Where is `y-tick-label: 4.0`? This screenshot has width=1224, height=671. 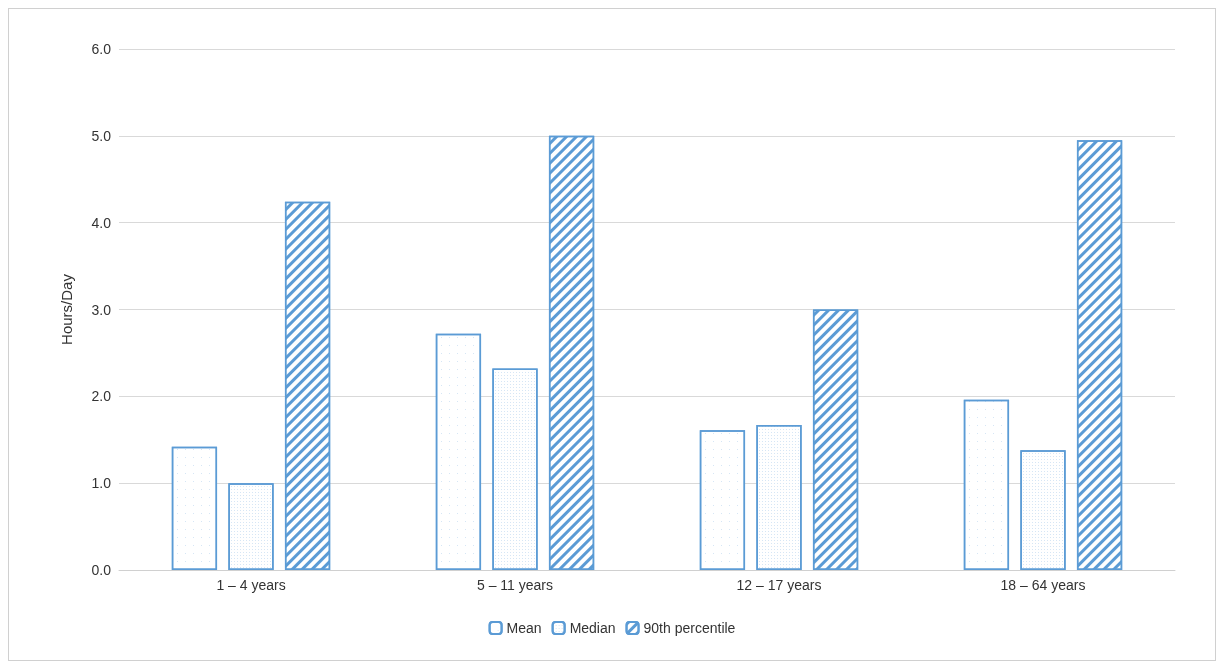
y-tick-label: 4.0 is located at coordinates (101, 222).